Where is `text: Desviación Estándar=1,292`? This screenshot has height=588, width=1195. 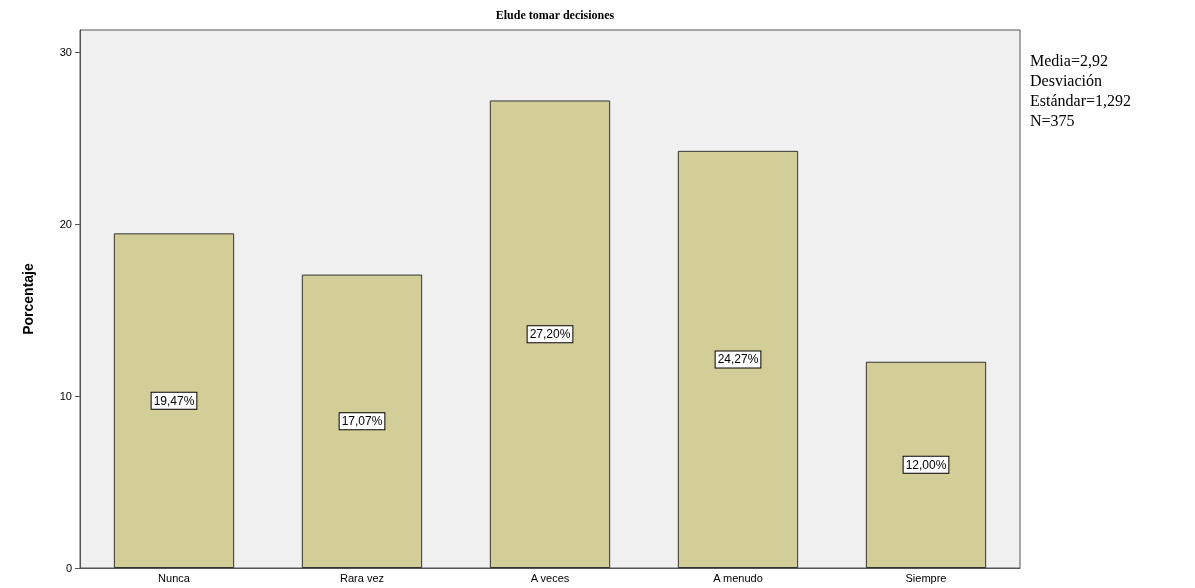 text: Desviación Estándar=1,292 is located at coordinates (1080, 90).